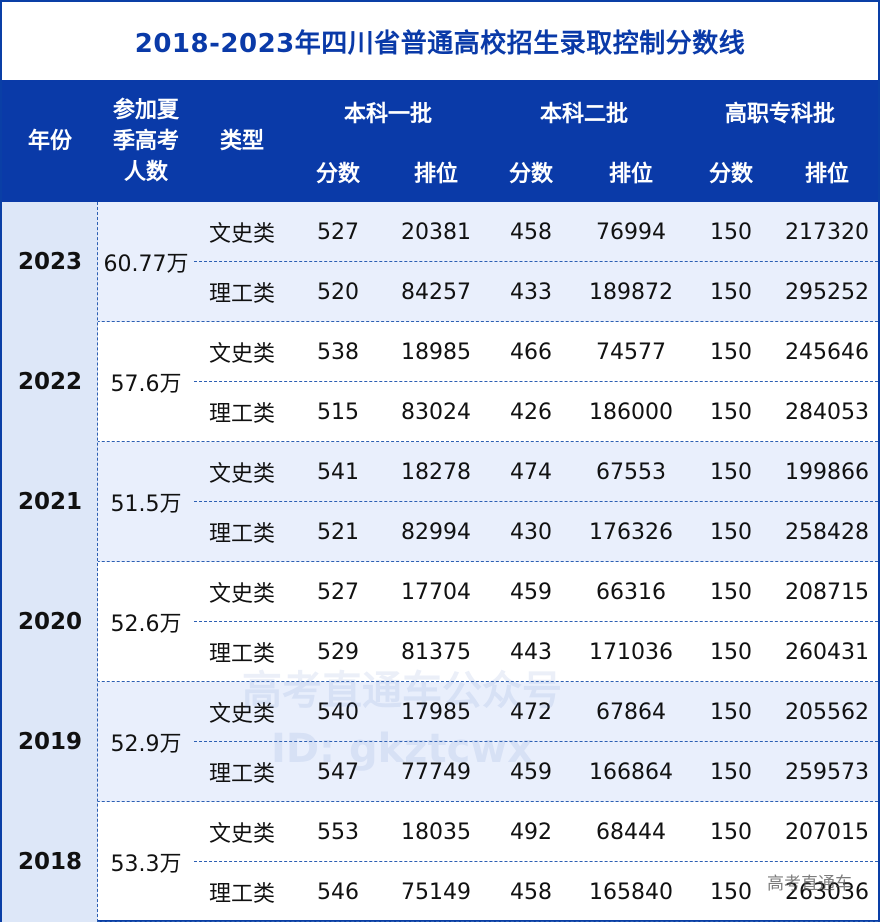  Describe the element at coordinates (531, 832) in the screenshot. I see `score-cell: 492` at that location.